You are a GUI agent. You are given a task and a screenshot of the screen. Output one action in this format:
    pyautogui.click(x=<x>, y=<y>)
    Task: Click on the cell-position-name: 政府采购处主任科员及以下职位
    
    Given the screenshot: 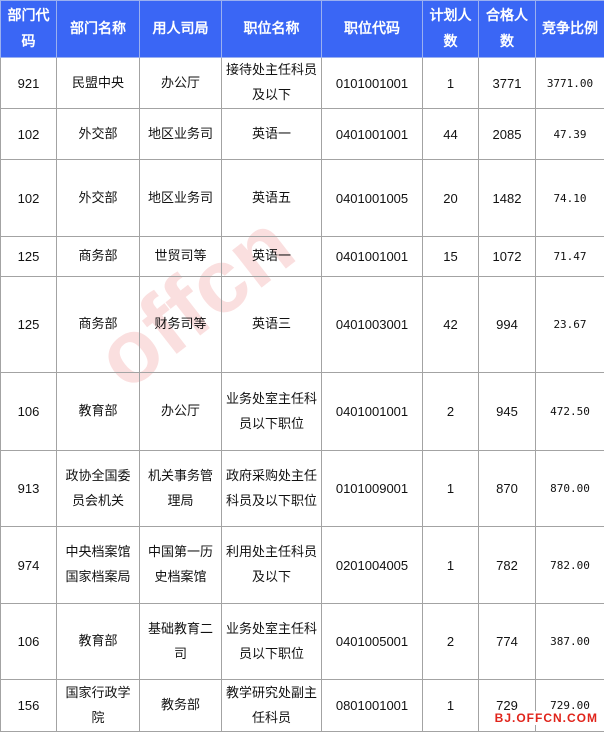 What is the action you would take?
    pyautogui.click(x=272, y=489)
    